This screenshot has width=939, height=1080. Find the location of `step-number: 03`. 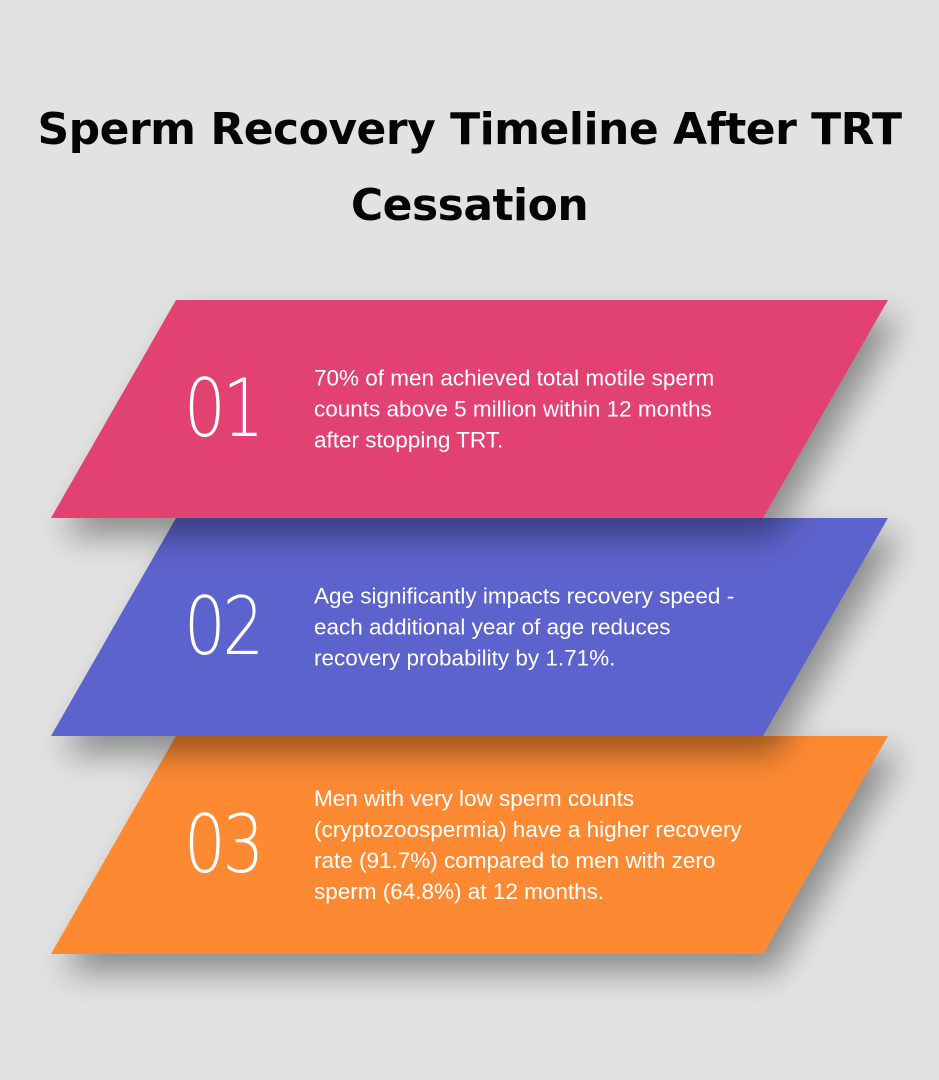

step-number: 03 is located at coordinates (231, 845).